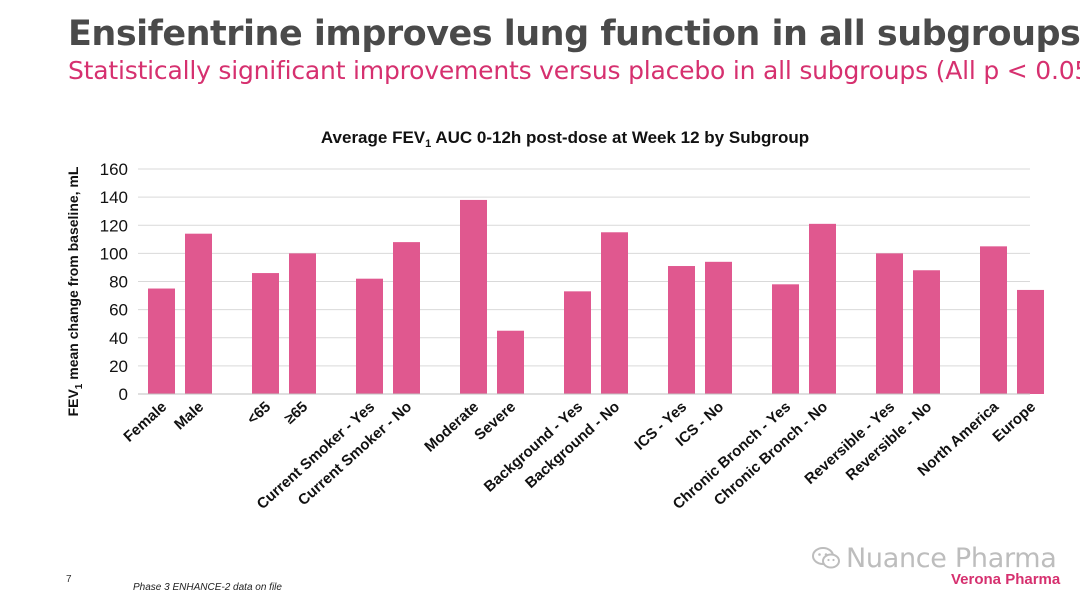  What do you see at coordinates (69, 579) in the screenshot?
I see `page-number: 7` at bounding box center [69, 579].